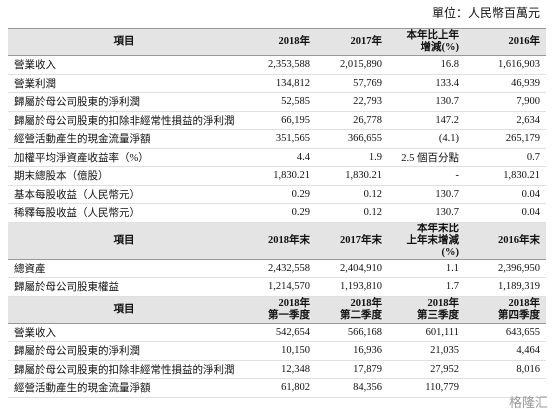 The image size is (554, 415). I want to click on data-row: 經營活動產生的現金流量淨額 61,802 84,356 110,779, so click(277, 388).